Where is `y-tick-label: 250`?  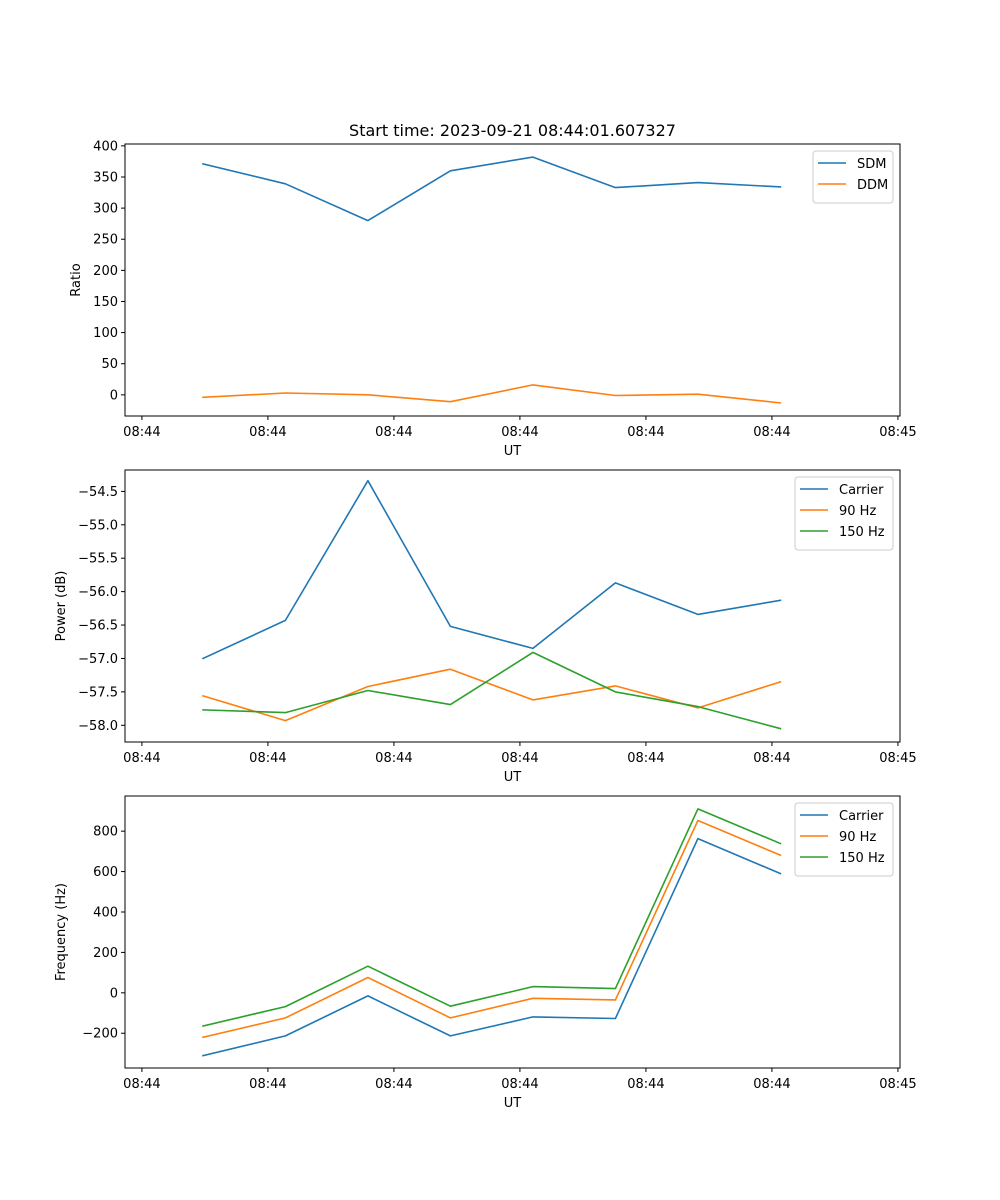
y-tick-label: 250 is located at coordinates (105, 240).